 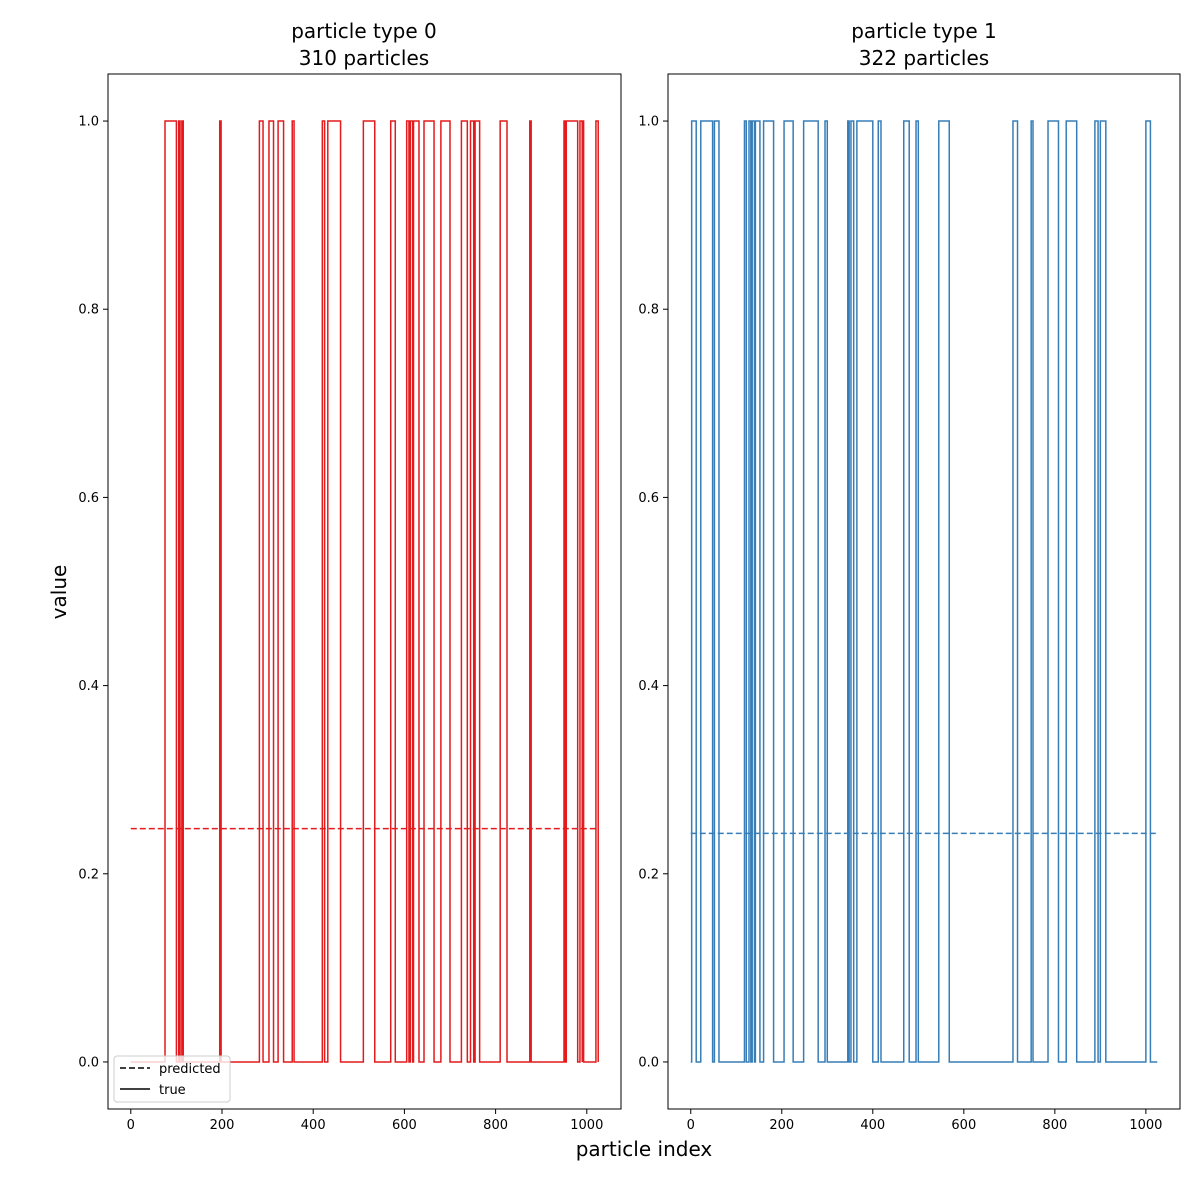 I want to click on legend-predicted-label: predicted, so click(x=190, y=1069).